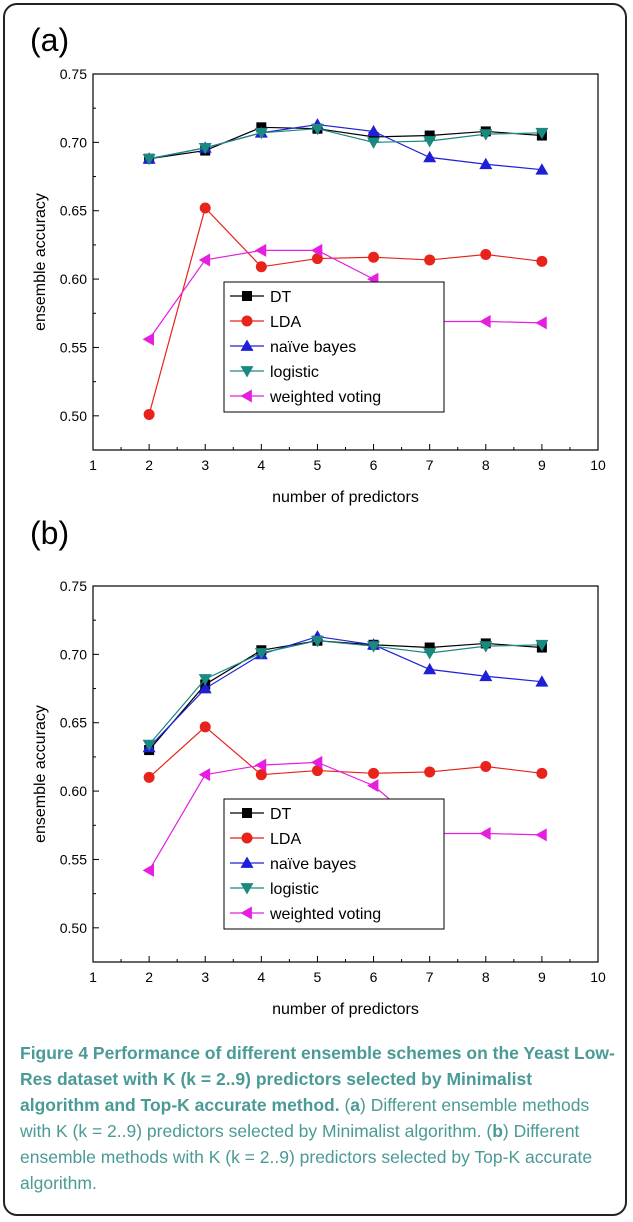 Image resolution: width=633 pixels, height=1222 pixels. What do you see at coordinates (247, 372) in the screenshot?
I see `legend-marker-logistic-a` at bounding box center [247, 372].